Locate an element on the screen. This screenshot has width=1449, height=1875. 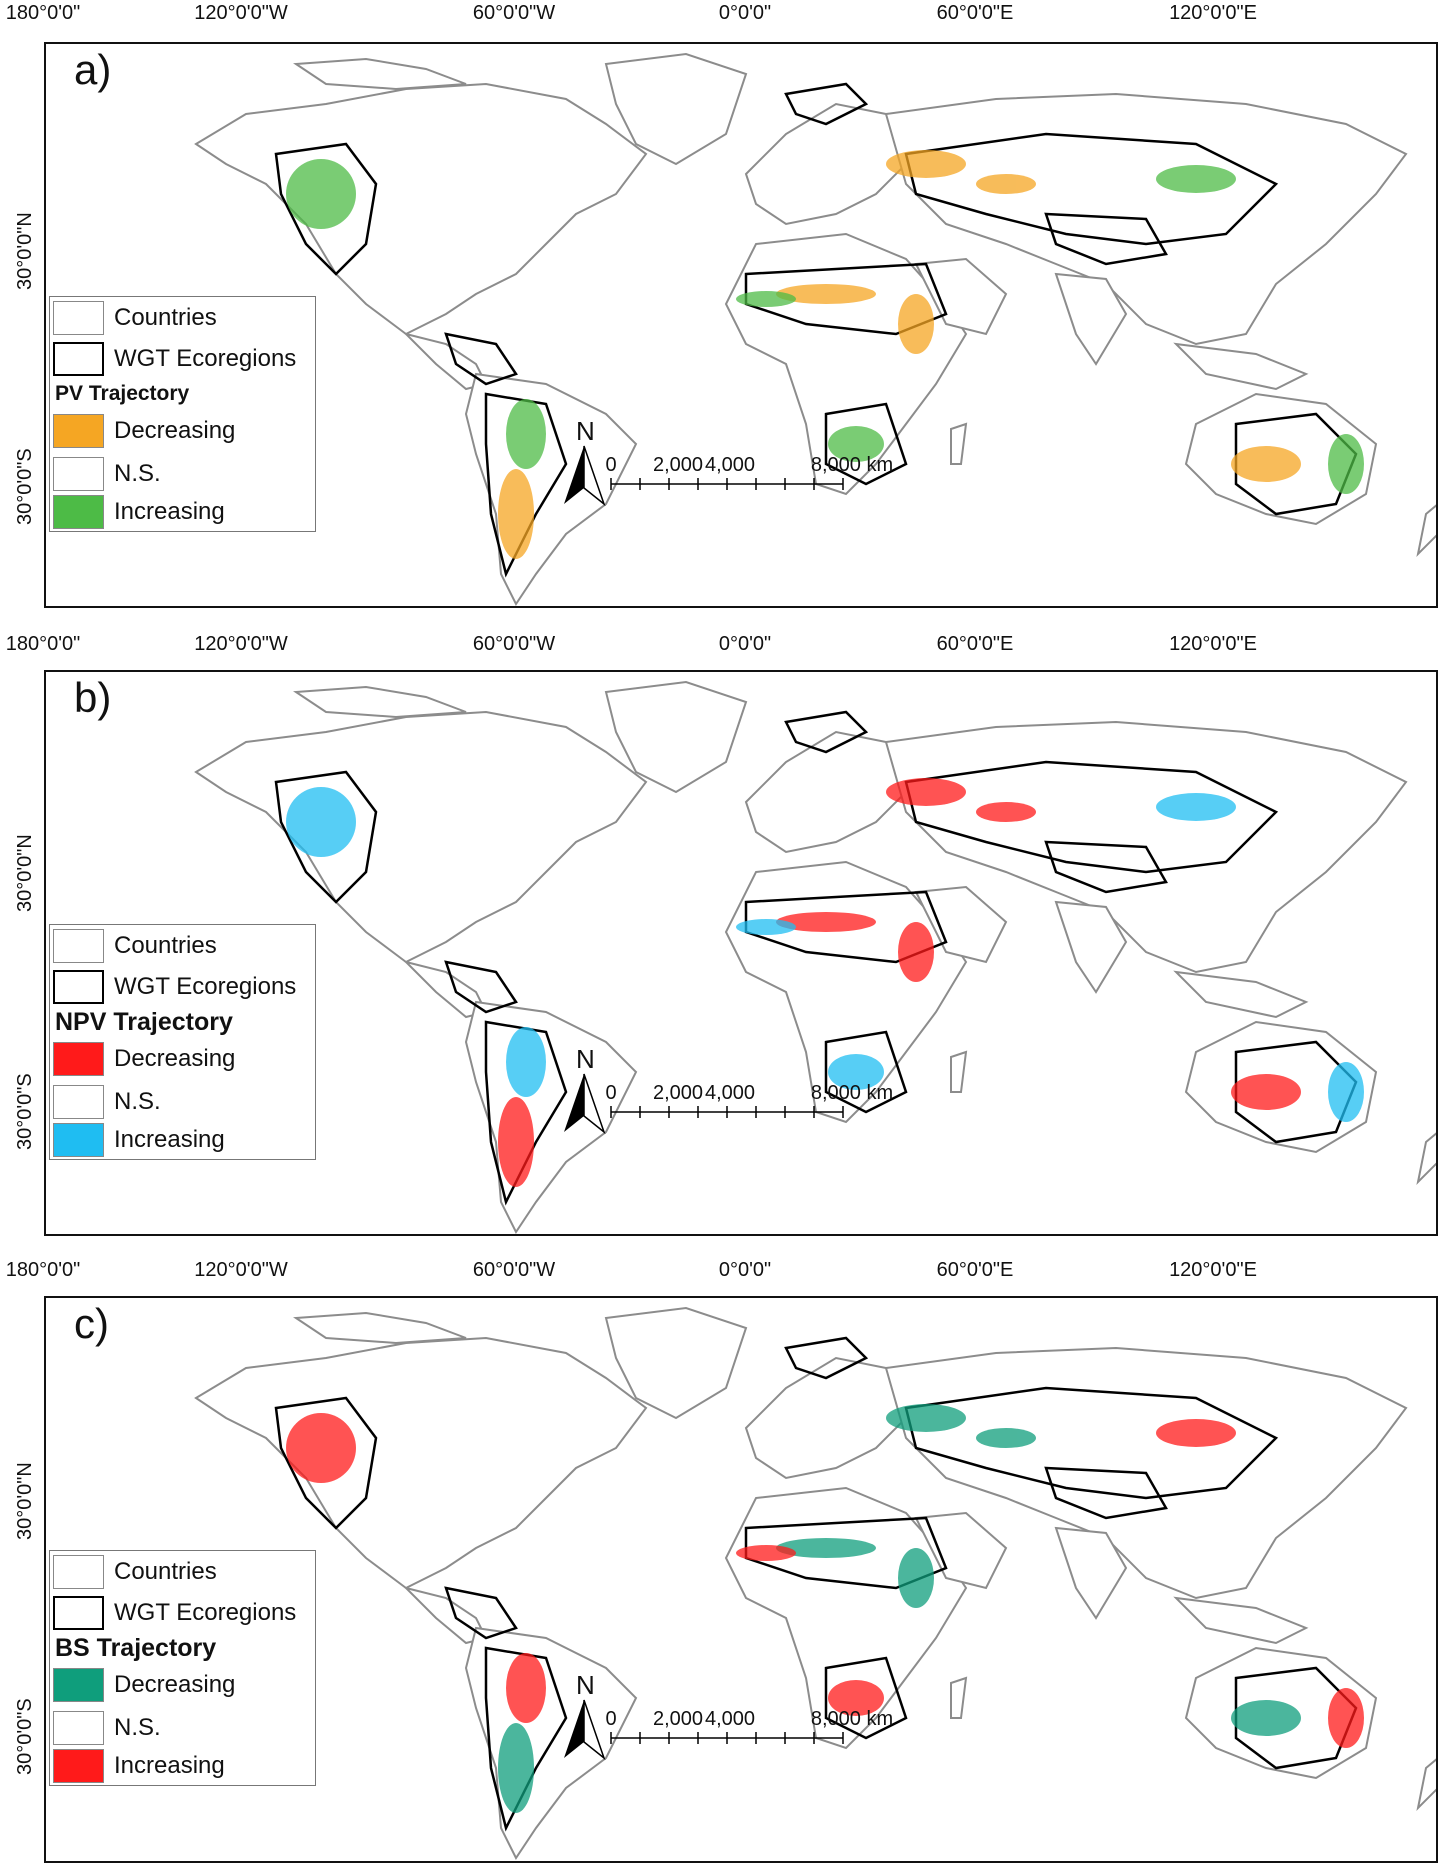
coord-label: 0°0'0" is located at coordinates (745, 644).